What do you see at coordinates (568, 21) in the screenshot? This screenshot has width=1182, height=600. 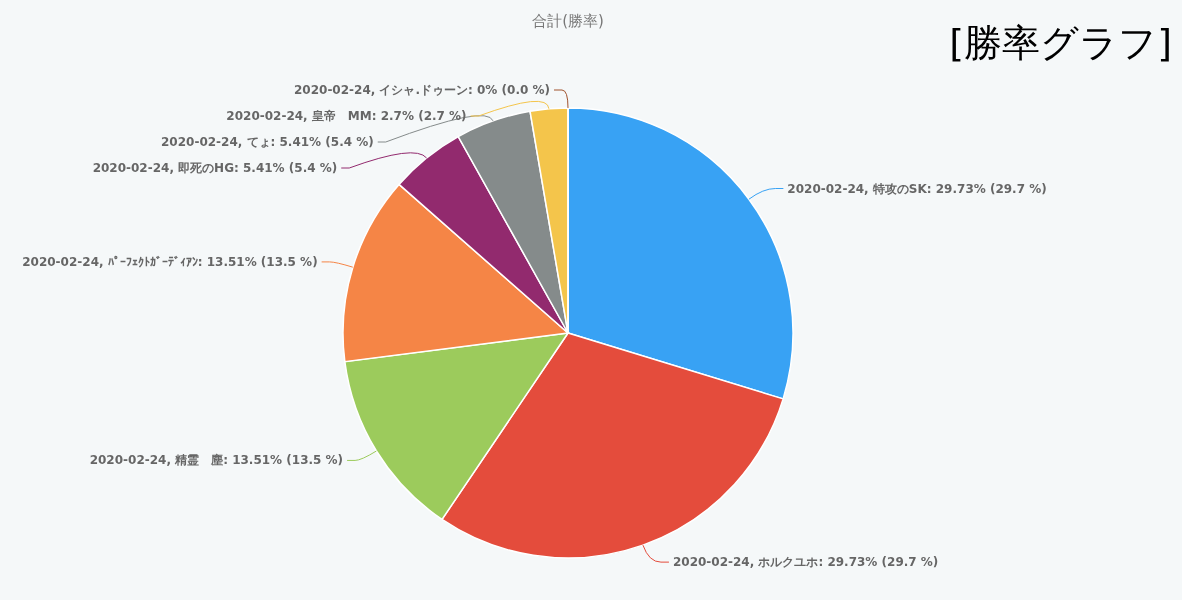 I see `chart-title: 合計(勝率)` at bounding box center [568, 21].